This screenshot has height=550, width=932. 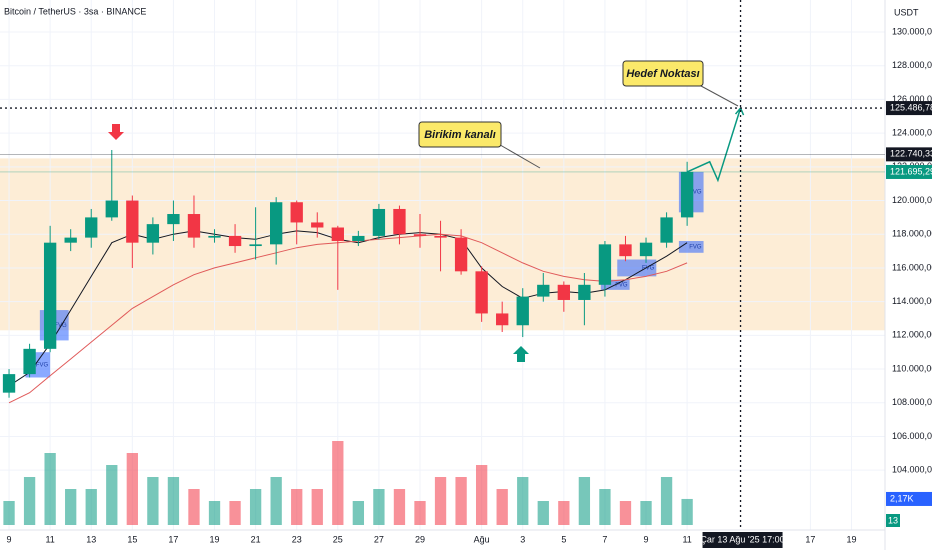 I want to click on annotation-pointer, so click(x=517, y=155).